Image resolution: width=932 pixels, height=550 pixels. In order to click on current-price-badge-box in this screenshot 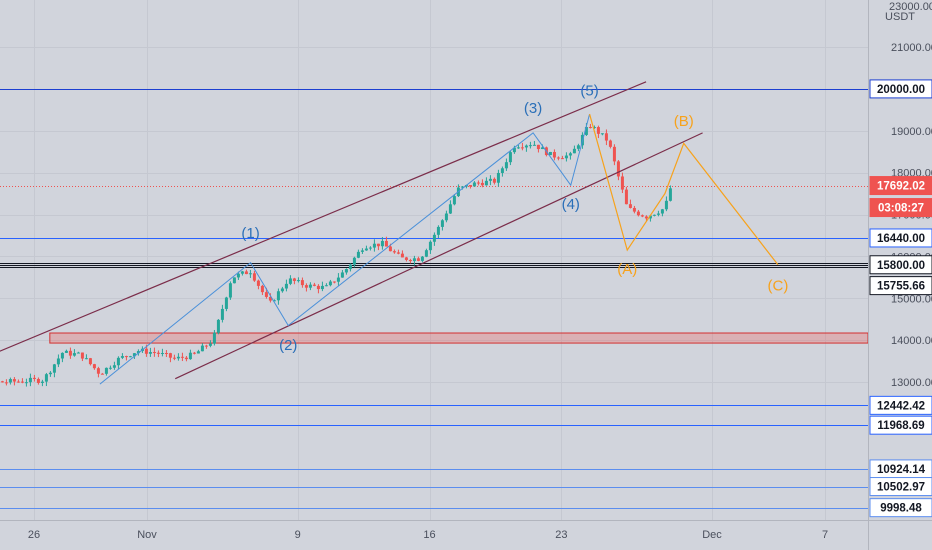, I will do `click(900, 186)`.